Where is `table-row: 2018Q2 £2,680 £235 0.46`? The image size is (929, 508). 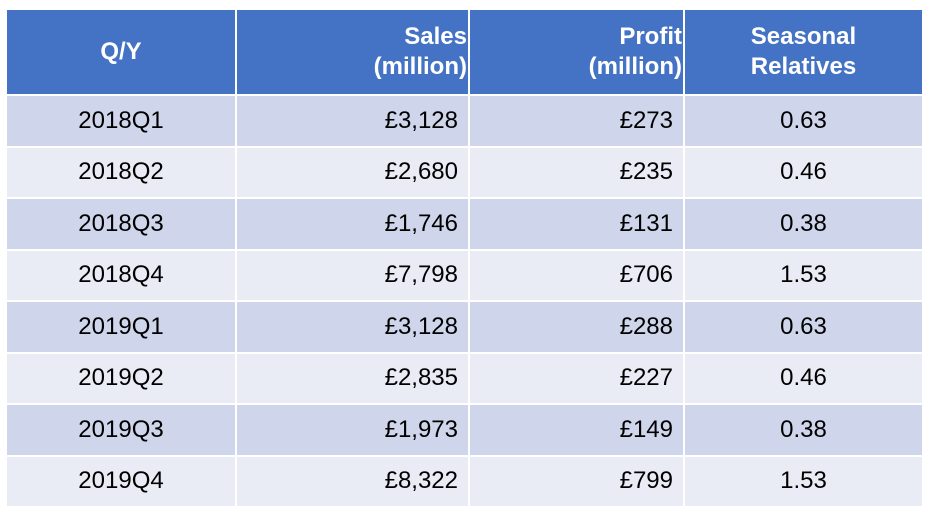
table-row: 2018Q2 £2,680 £235 0.46 is located at coordinates (464, 172).